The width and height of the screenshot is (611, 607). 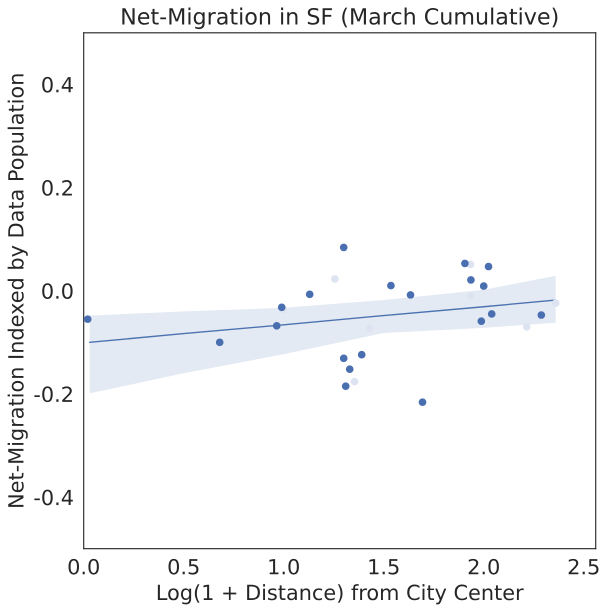 What do you see at coordinates (341, 594) in the screenshot?
I see `x-axis-title: Log(1 + Distance) from City Center` at bounding box center [341, 594].